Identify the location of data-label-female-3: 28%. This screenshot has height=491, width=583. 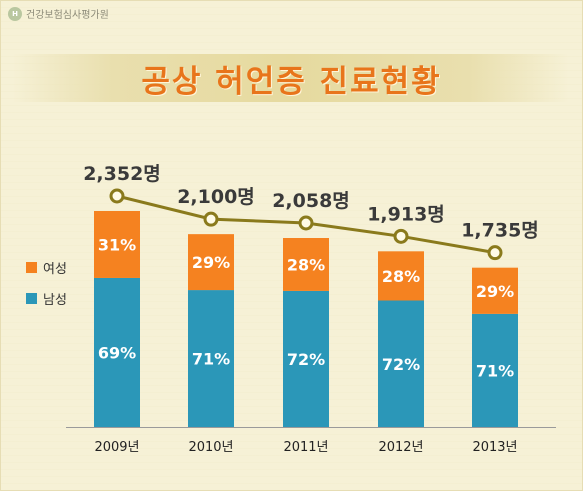
(401, 276).